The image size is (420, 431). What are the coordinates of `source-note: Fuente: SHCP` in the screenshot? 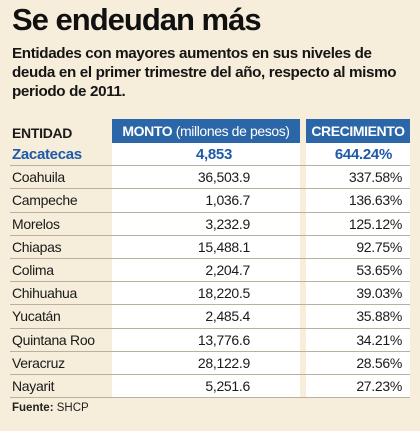 It's located at (50, 408).